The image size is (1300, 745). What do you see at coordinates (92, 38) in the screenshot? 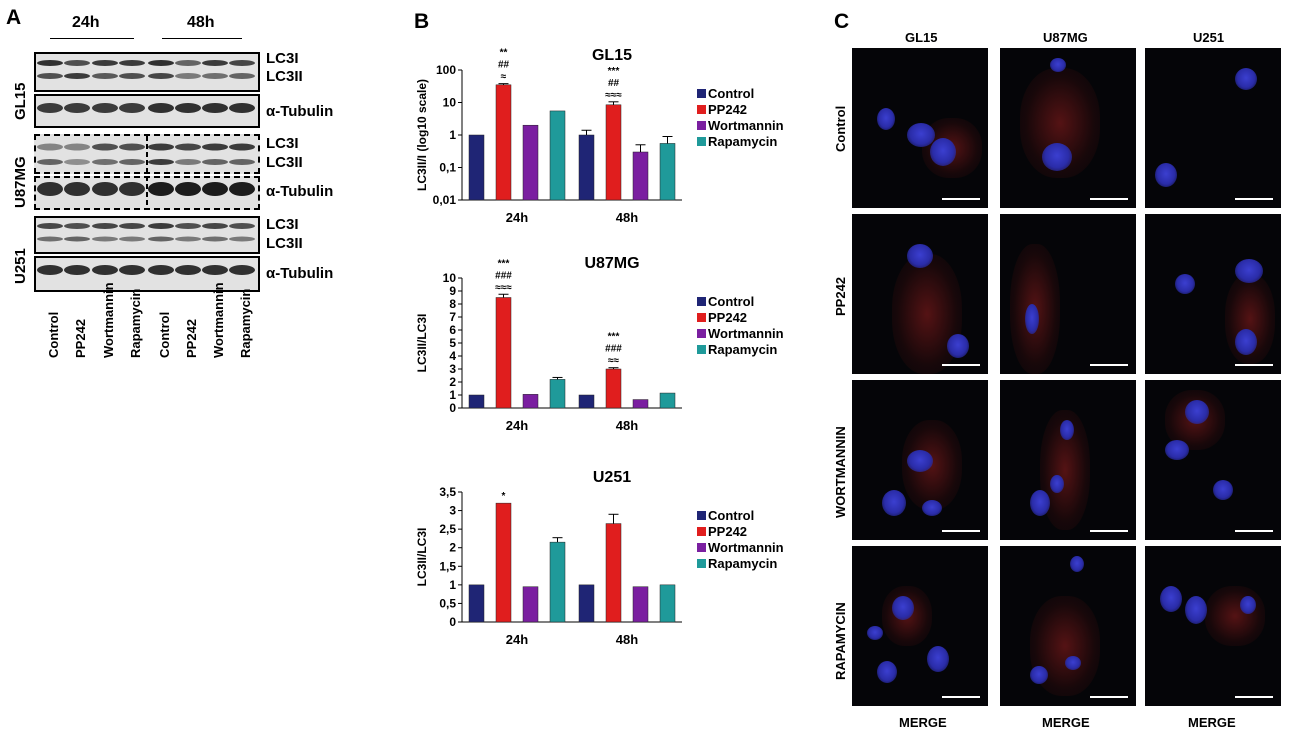
I see `time-bar-24h` at bounding box center [92, 38].